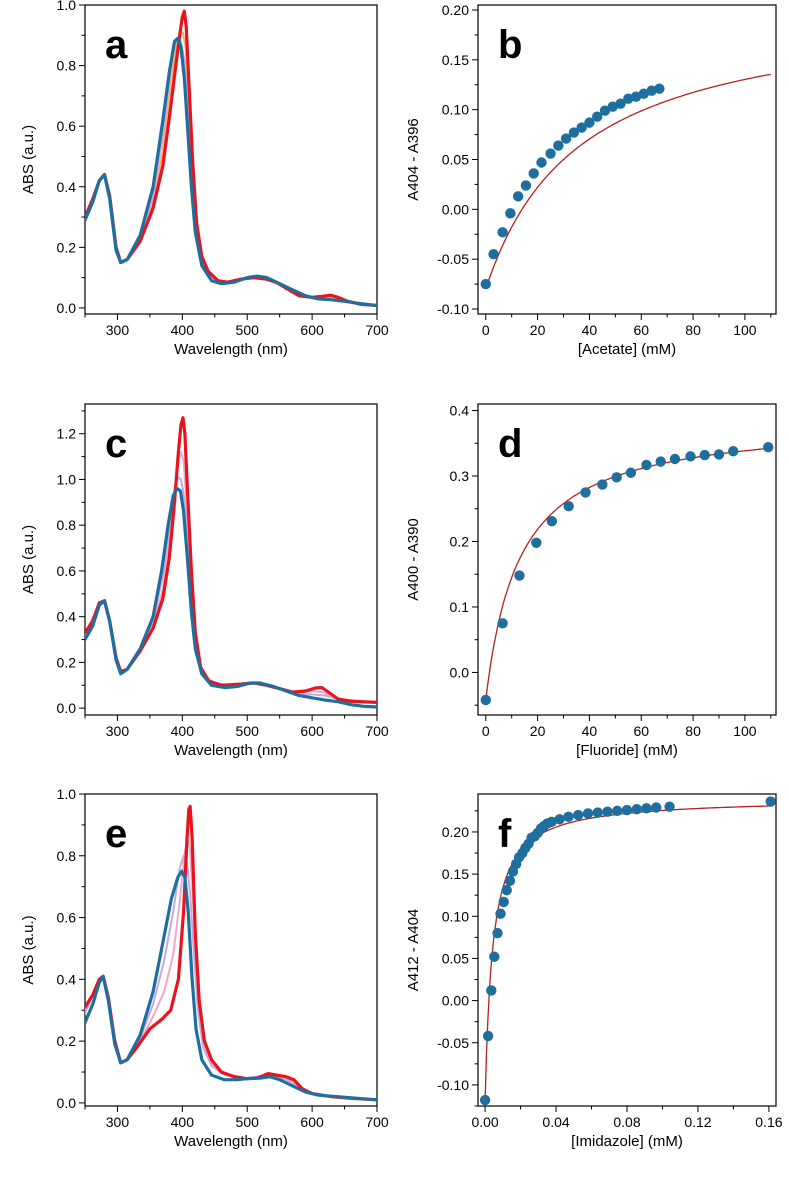  I want to click on x-tick-label-e: 600, so click(312, 1122).